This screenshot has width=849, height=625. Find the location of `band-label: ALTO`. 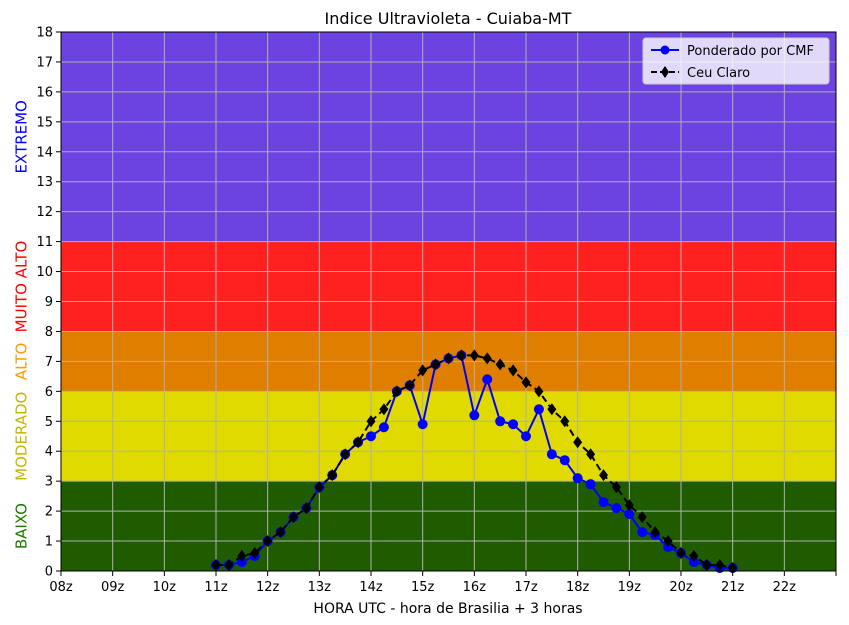

band-label: ALTO is located at coordinates (22, 362).